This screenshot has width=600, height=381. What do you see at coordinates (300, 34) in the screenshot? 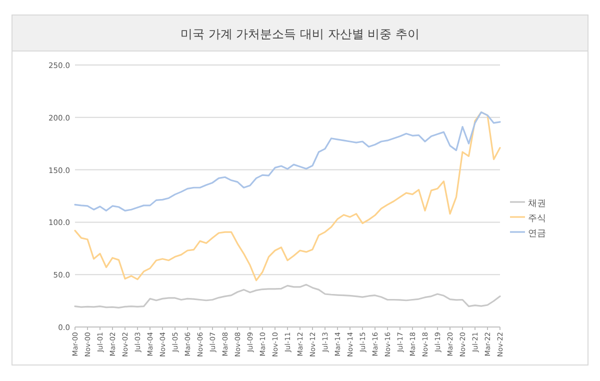
I see `chart-title: 미국 가계 가처분소득 대비 자산별 비중 추이` at bounding box center [300, 34].